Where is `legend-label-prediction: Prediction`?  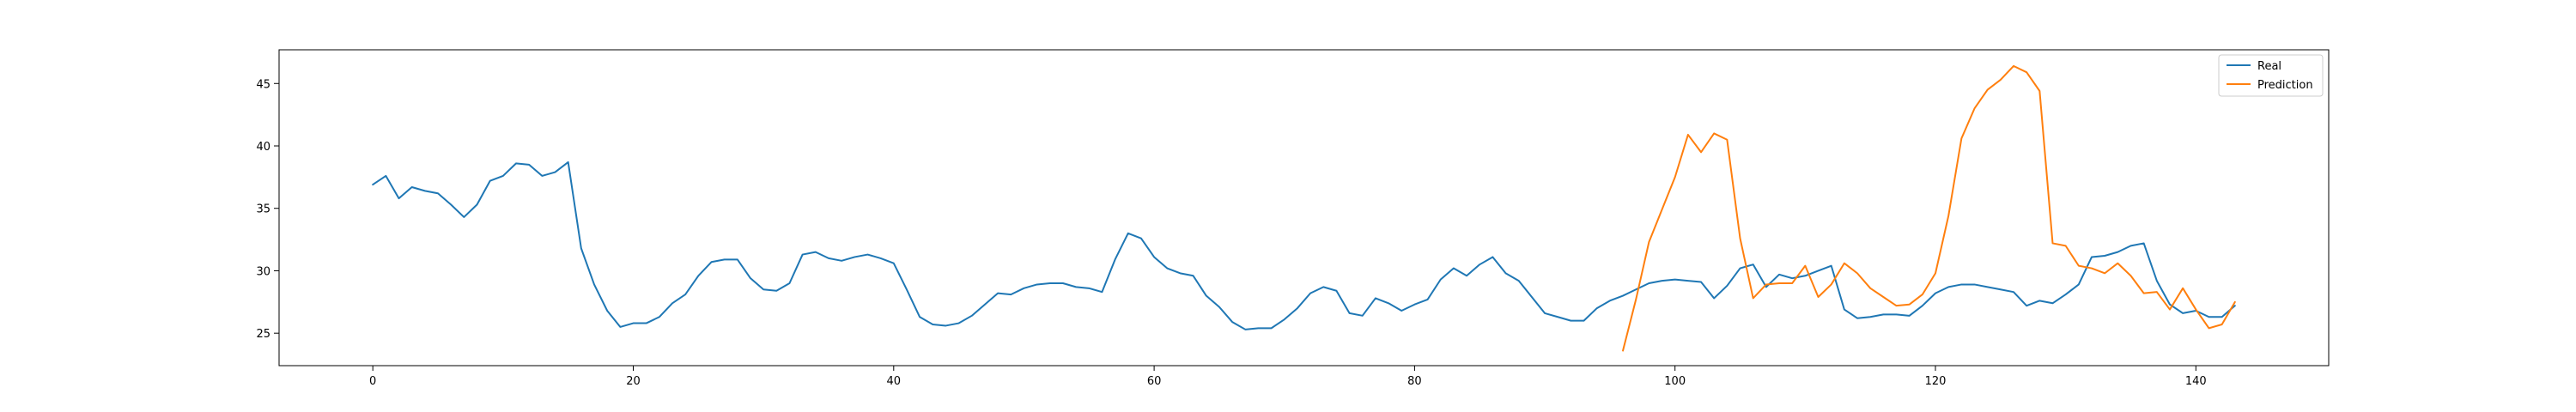
legend-label-prediction: Prediction is located at coordinates (2285, 85).